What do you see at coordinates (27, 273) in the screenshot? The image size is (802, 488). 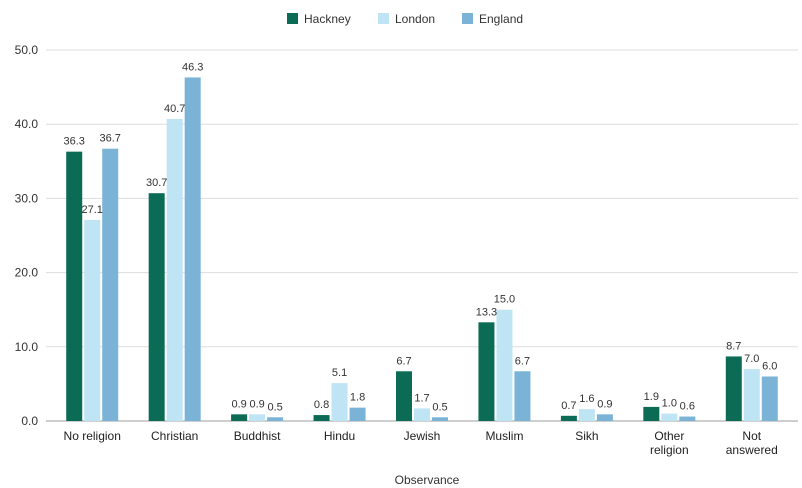 I see `y-tick-label: 20.0` at bounding box center [27, 273].